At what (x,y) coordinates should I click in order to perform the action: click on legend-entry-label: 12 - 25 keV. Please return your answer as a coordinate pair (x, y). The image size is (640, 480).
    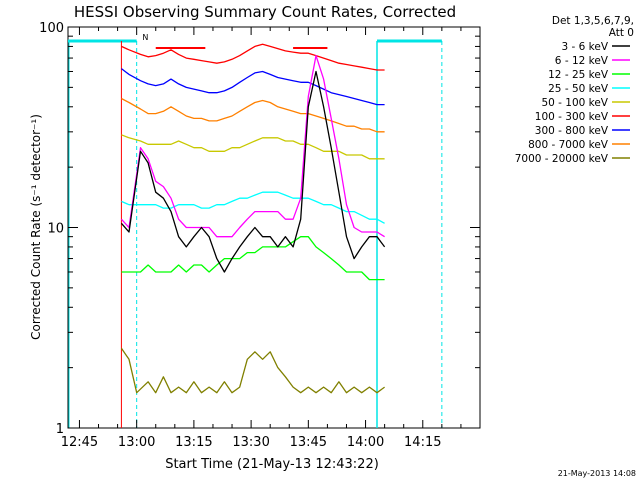
    Looking at the image, I should click on (578, 75).